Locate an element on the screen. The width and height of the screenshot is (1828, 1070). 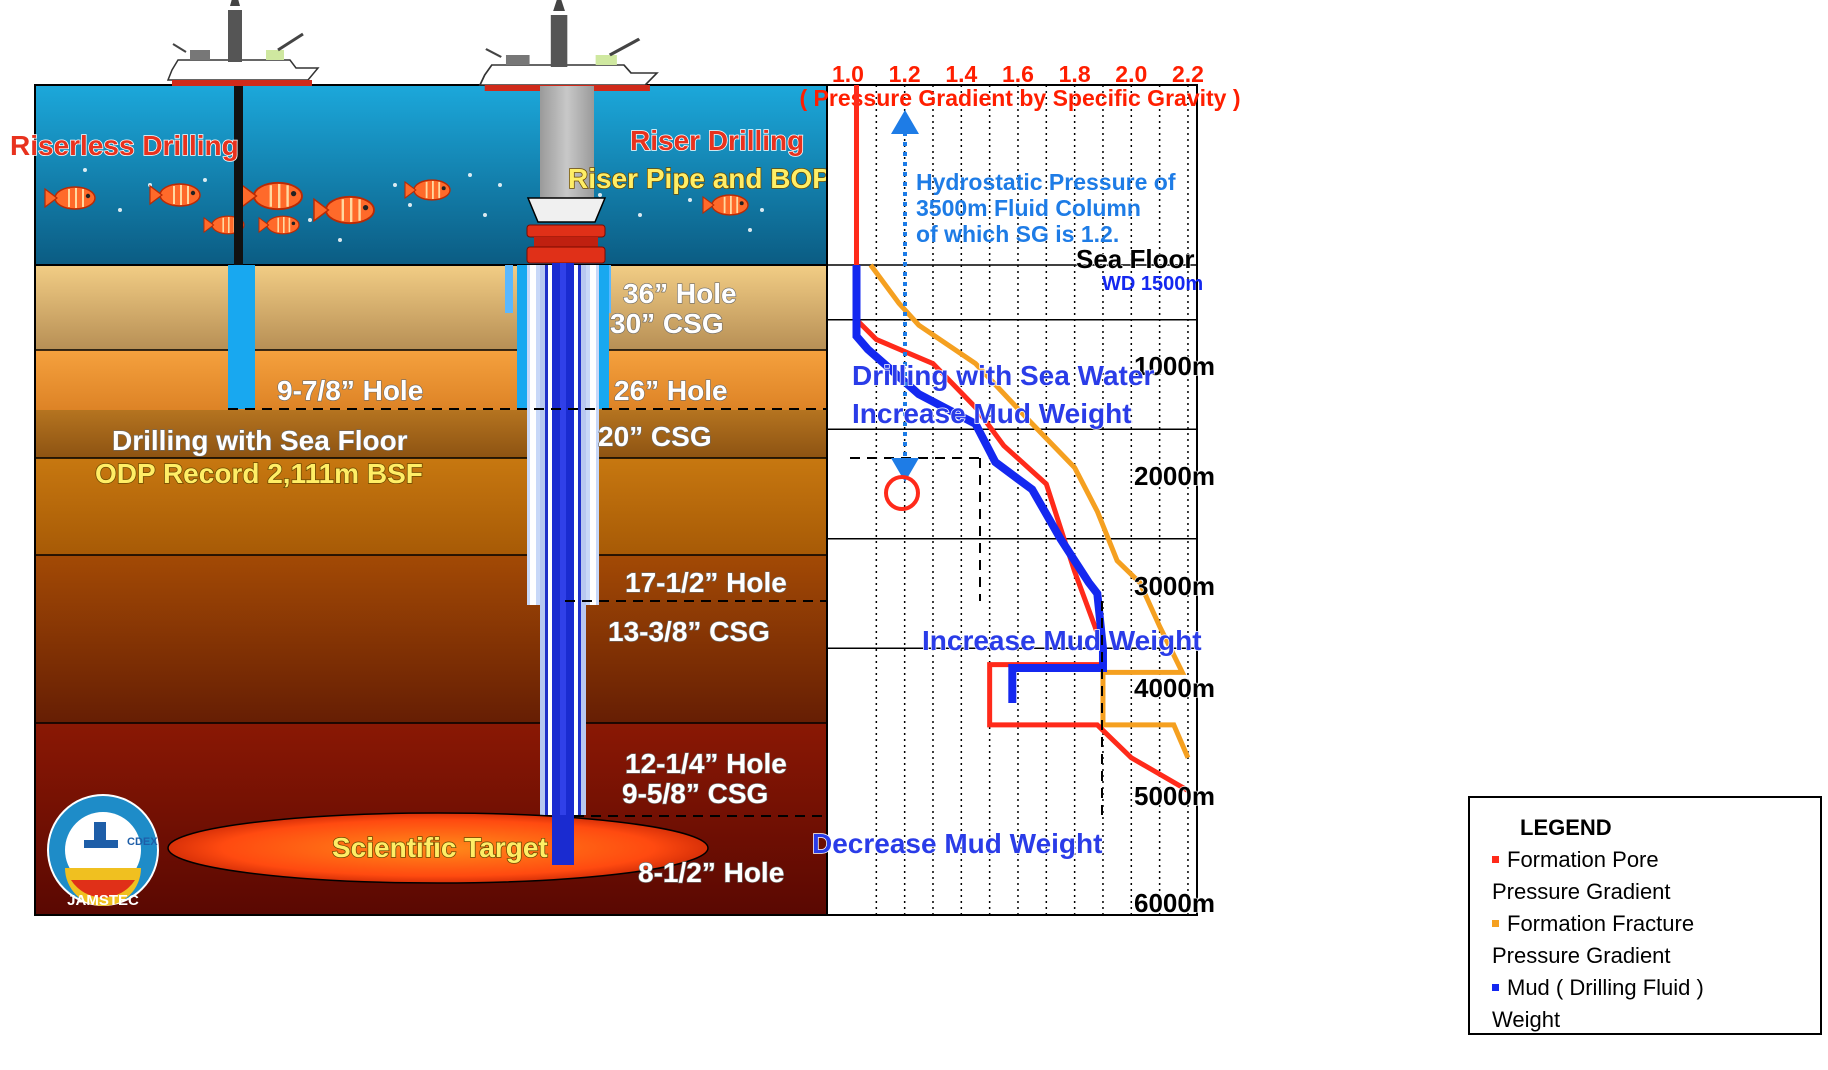
riserless-drill-string is located at coordinates (238, 176).